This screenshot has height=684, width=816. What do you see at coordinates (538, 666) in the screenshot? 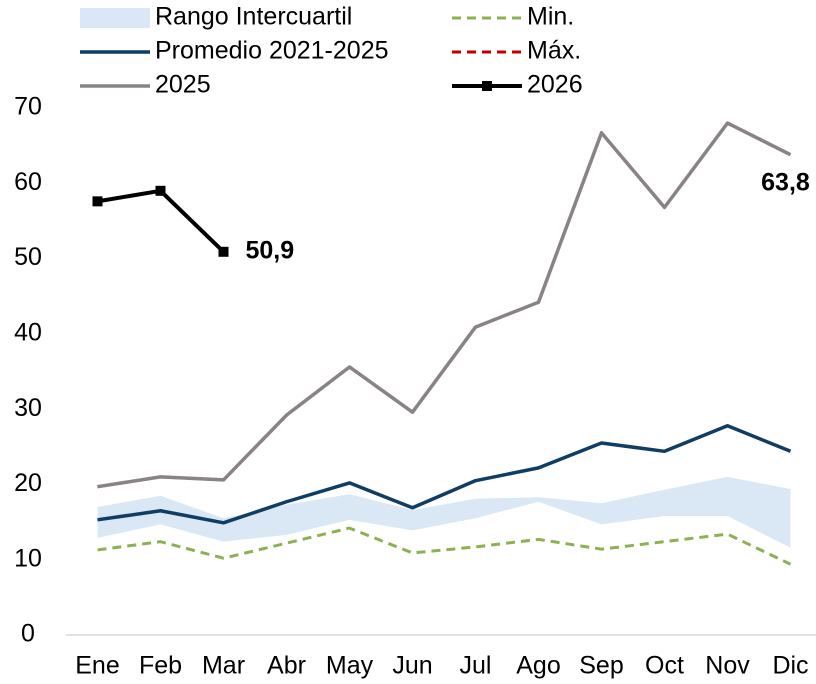
I see `x-tick-label: Ago` at bounding box center [538, 666].